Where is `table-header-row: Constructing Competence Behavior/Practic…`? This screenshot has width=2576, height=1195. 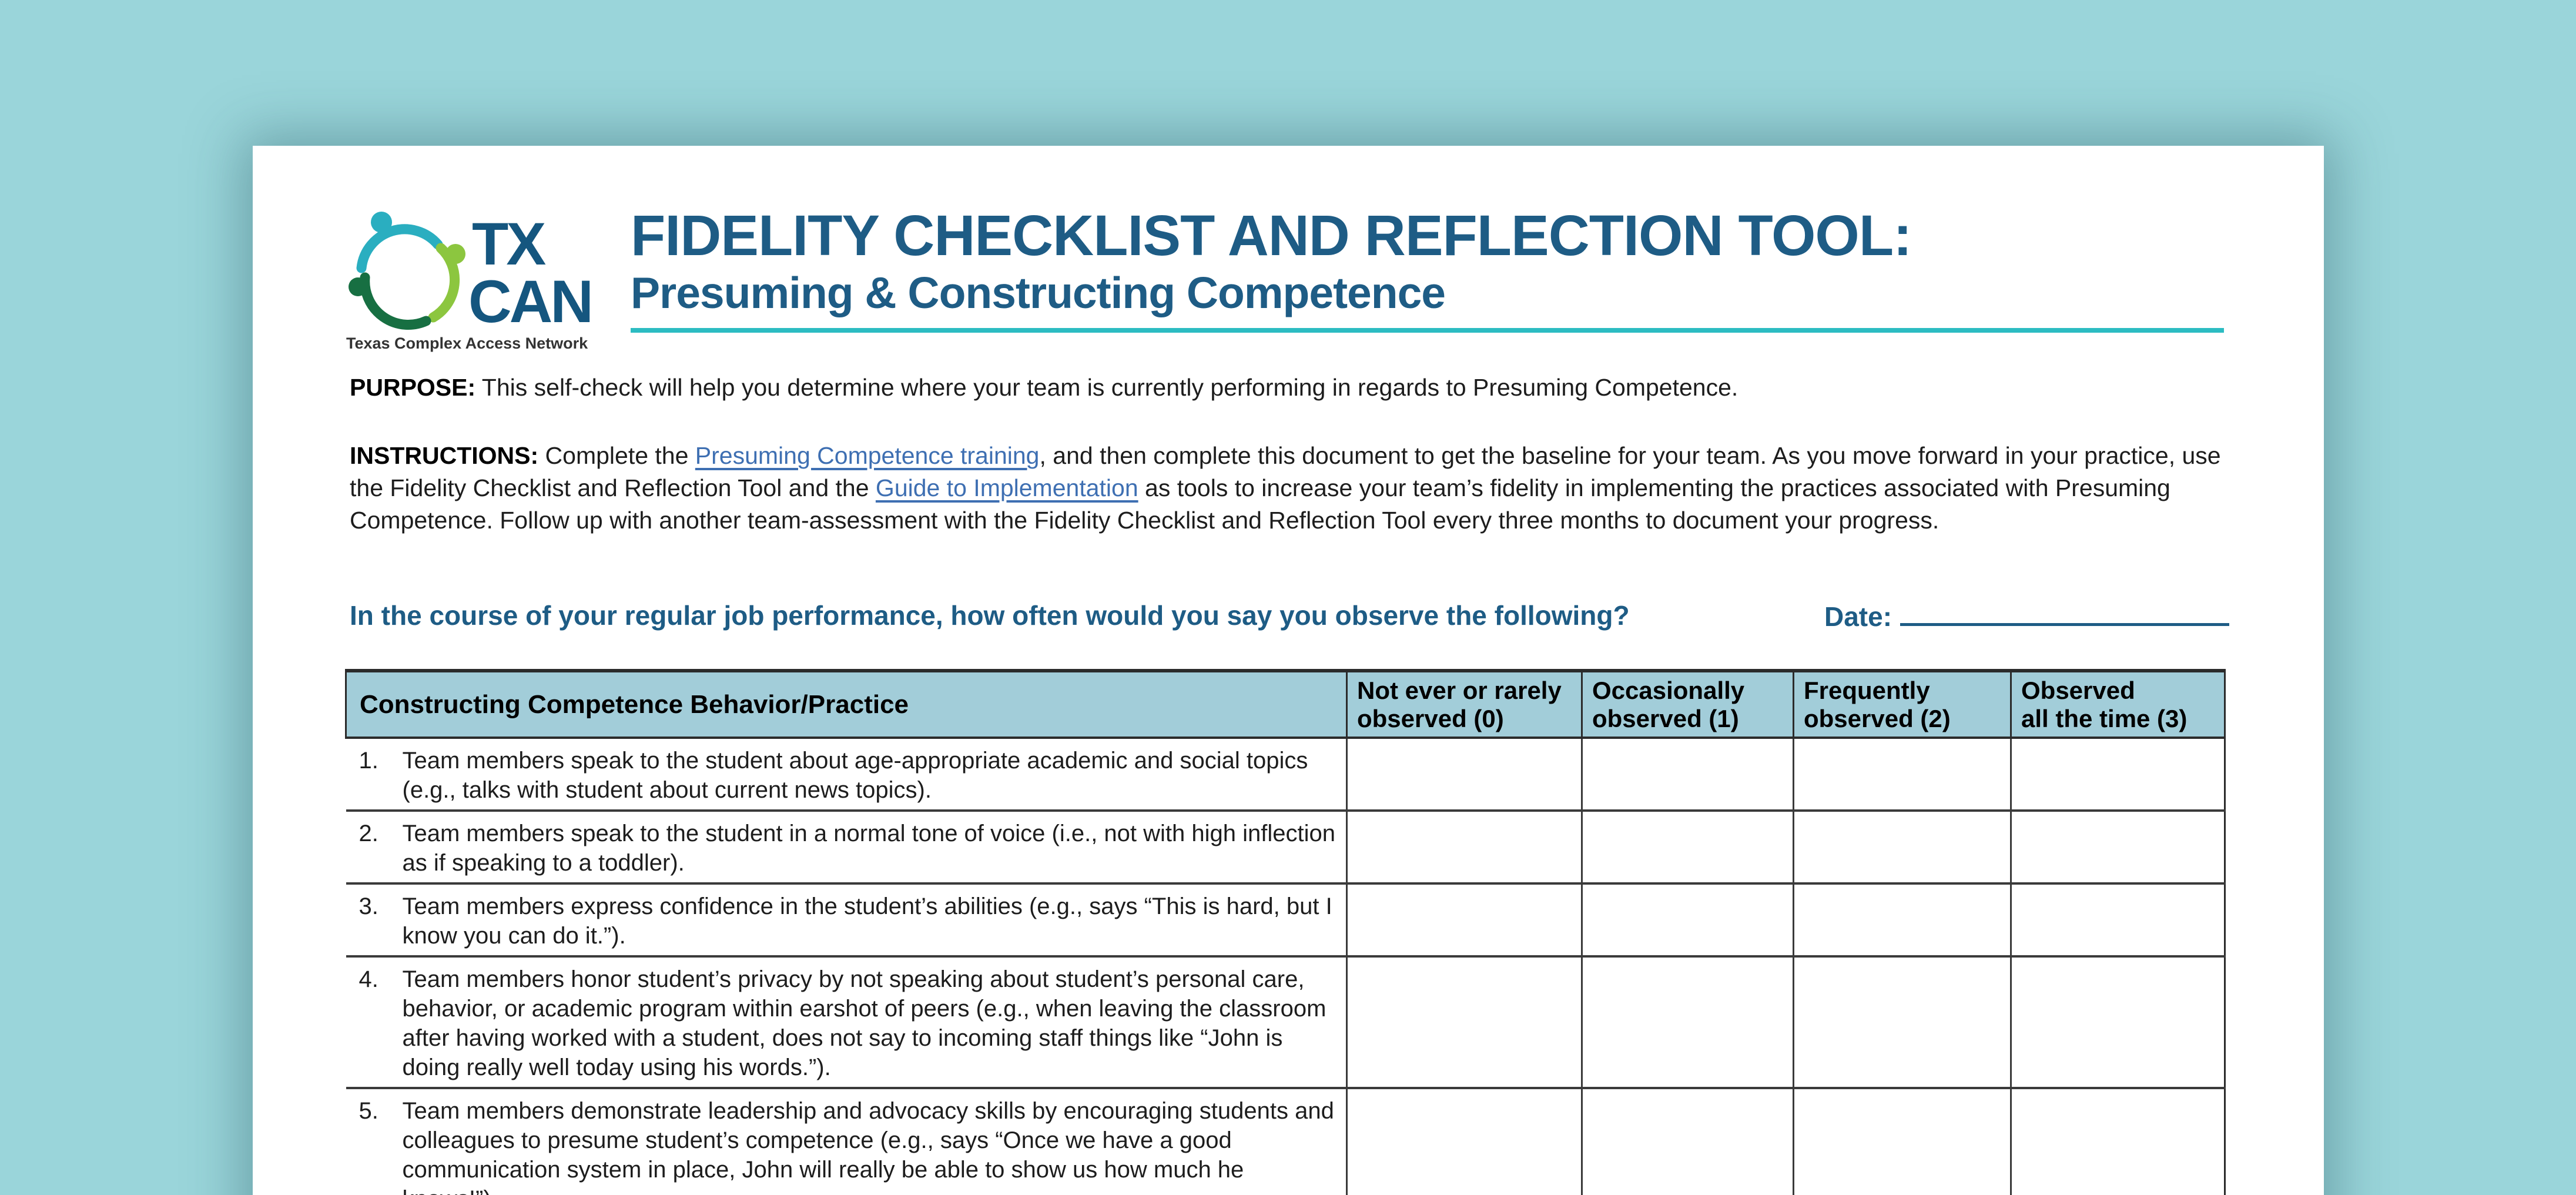
table-header-row: Constructing Competence Behavior/Practic… is located at coordinates (1285, 704).